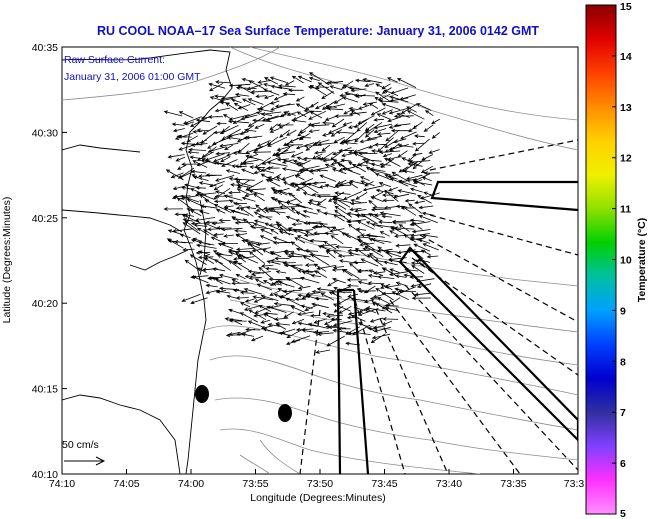  What do you see at coordinates (623, 311) in the screenshot?
I see `colorbar-tick-label: 9` at bounding box center [623, 311].